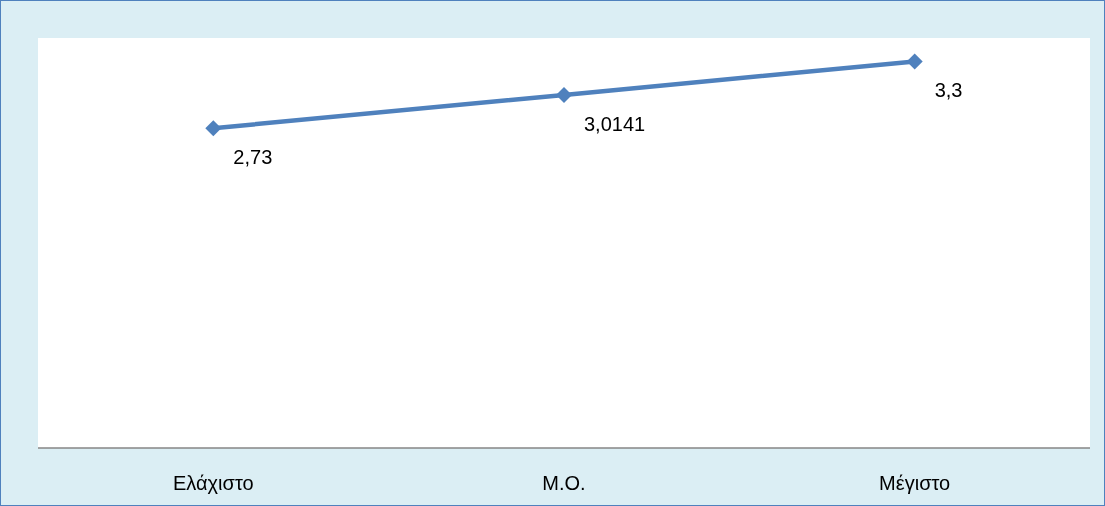 This screenshot has height=506, width=1105. What do you see at coordinates (615, 123) in the screenshot?
I see `data-label: 3,0141` at bounding box center [615, 123].